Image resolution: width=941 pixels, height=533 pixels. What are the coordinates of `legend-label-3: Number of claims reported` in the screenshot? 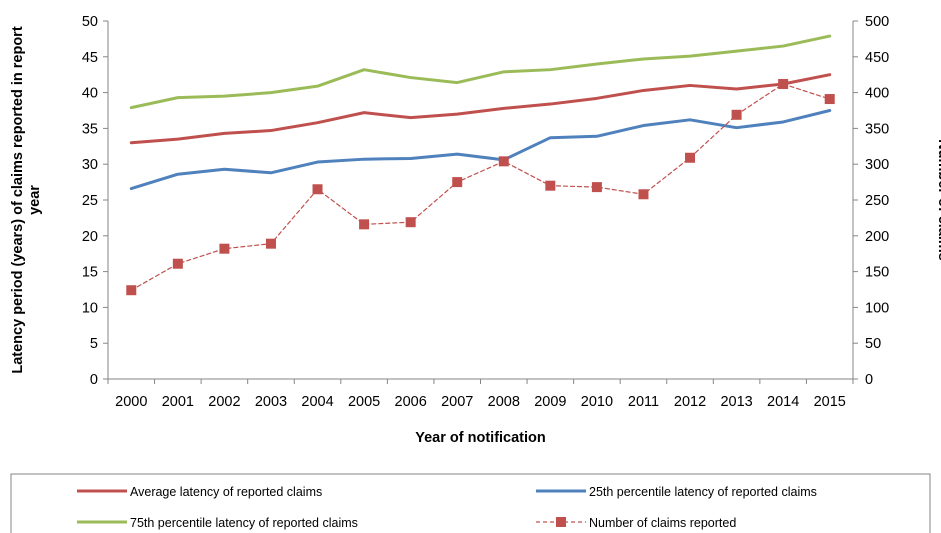 It's located at (662, 523).